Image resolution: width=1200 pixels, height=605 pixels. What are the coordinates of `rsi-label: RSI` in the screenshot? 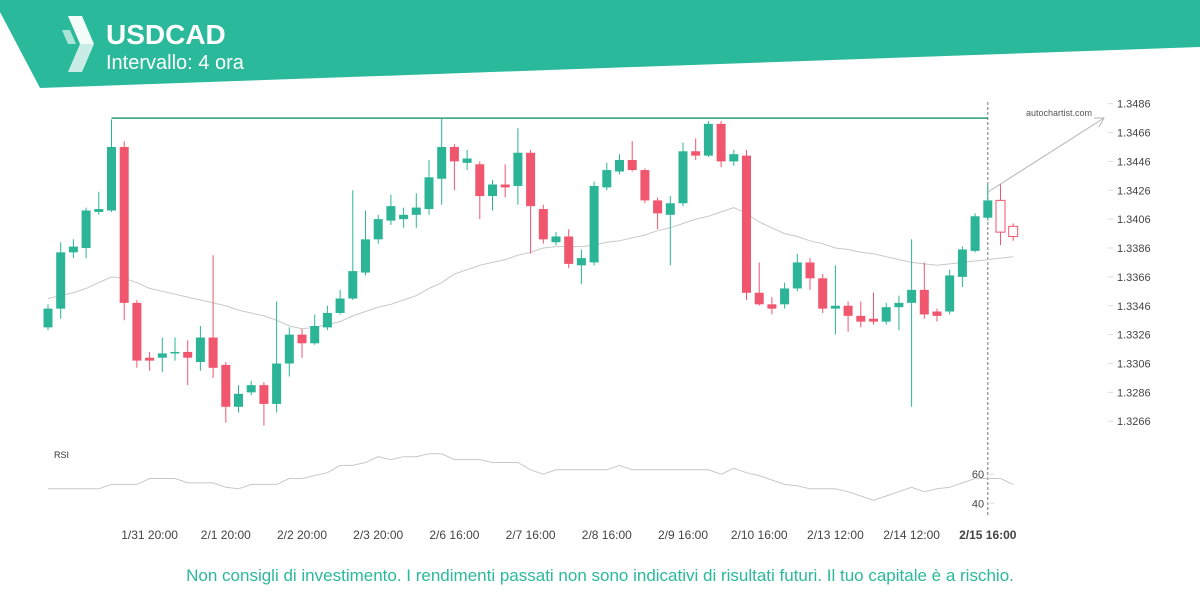 It's located at (61, 455).